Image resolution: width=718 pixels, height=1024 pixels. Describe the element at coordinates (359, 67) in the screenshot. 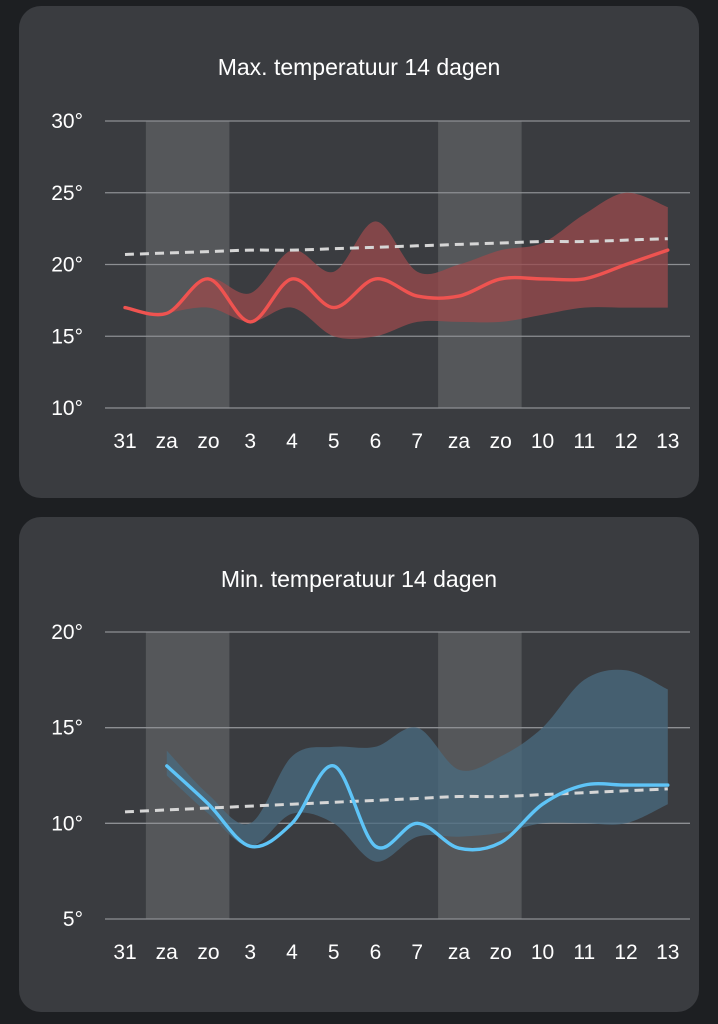

I see `chart-title: Max. temperatuur 14 dagen` at that location.